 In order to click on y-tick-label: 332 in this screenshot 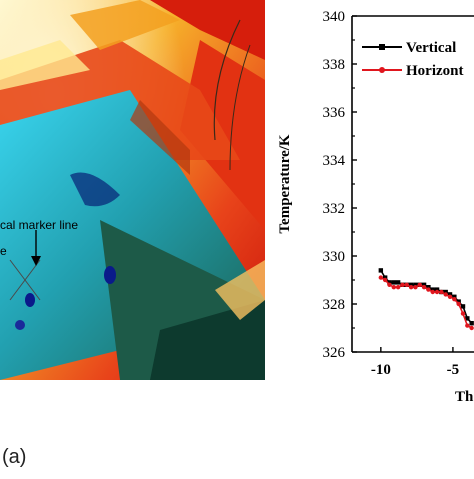, I will do `click(334, 209)`.